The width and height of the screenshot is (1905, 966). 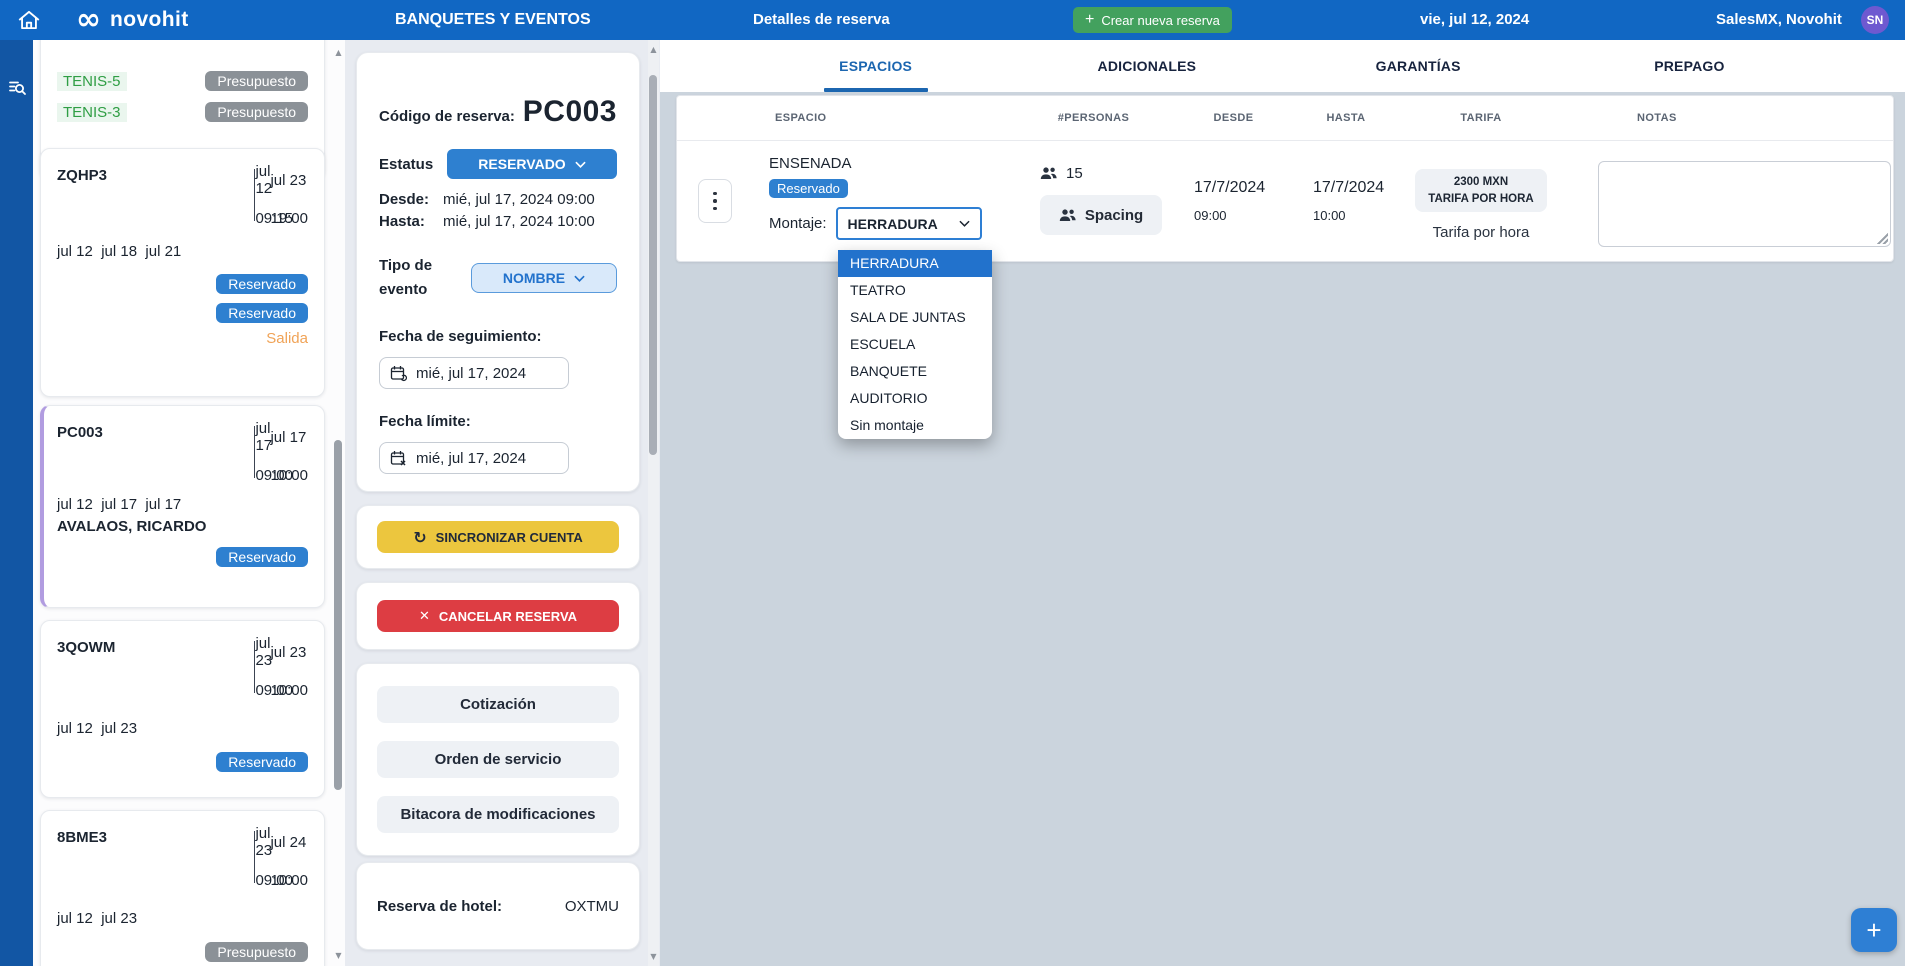 I want to click on dropdown-option-banquete: BANQUETE, so click(x=889, y=371).